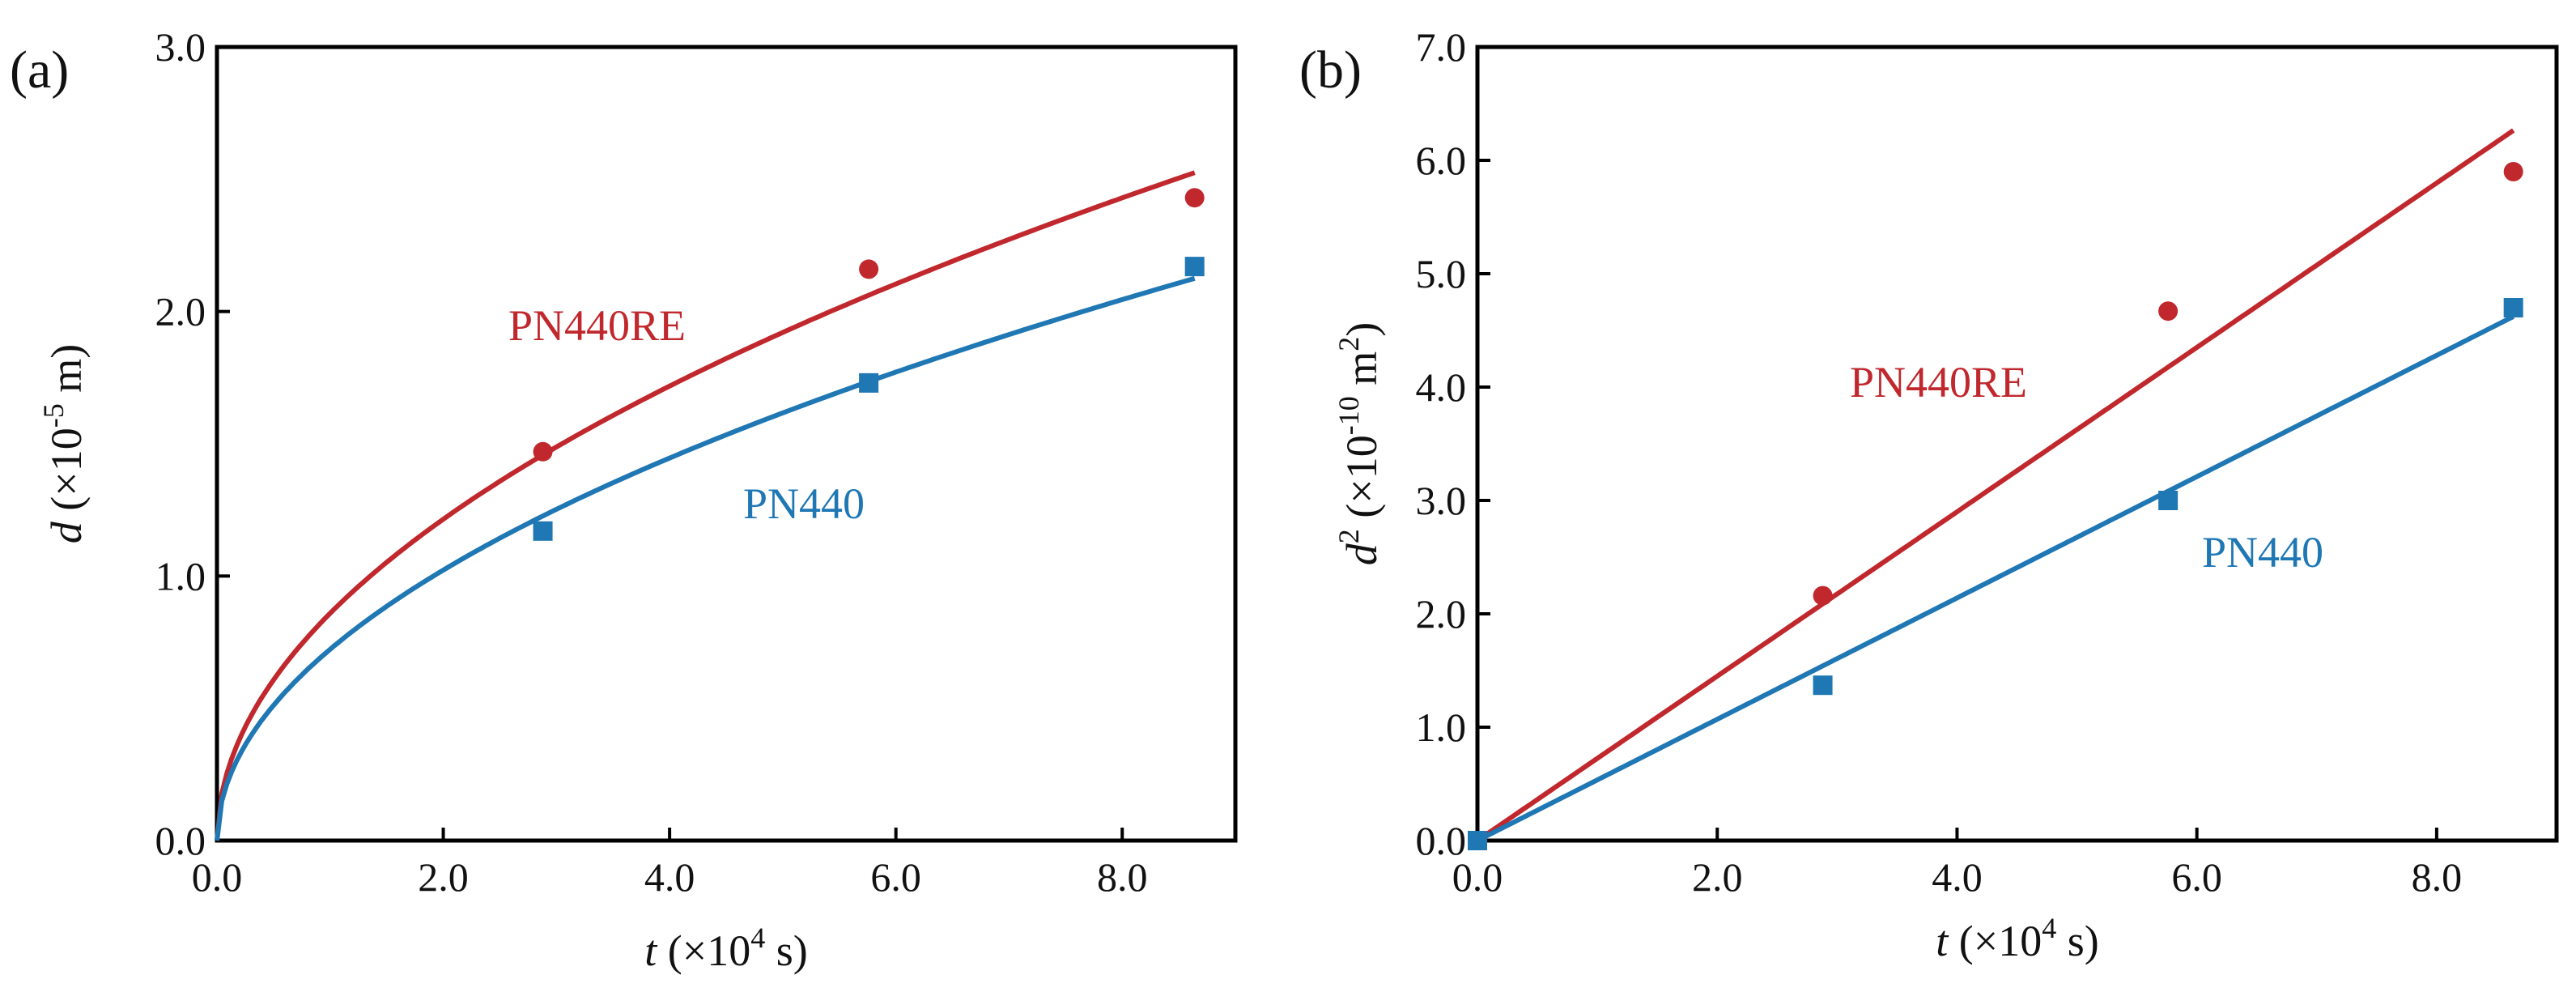 The image size is (2576, 992). I want to click on panel-a-label: (a), so click(39, 70).